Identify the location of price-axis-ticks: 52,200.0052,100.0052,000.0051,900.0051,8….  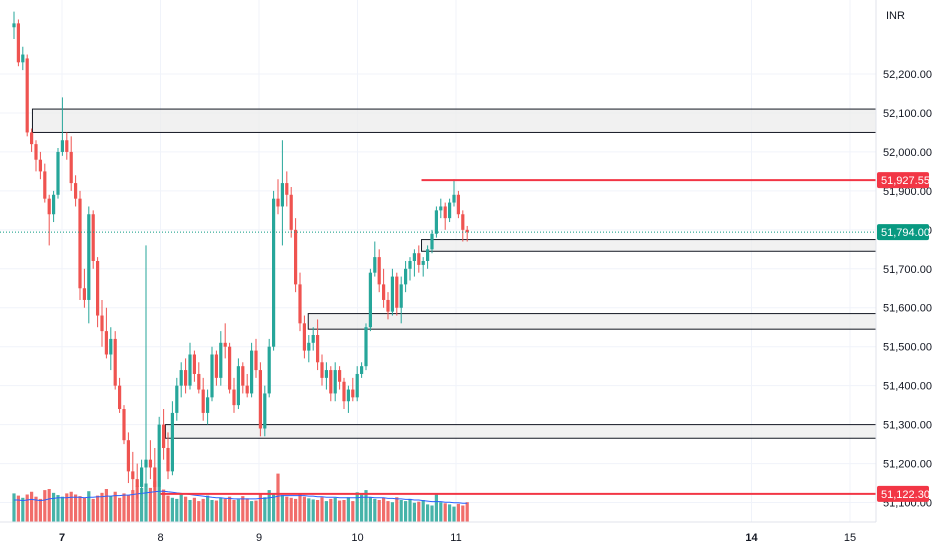
(907, 289).